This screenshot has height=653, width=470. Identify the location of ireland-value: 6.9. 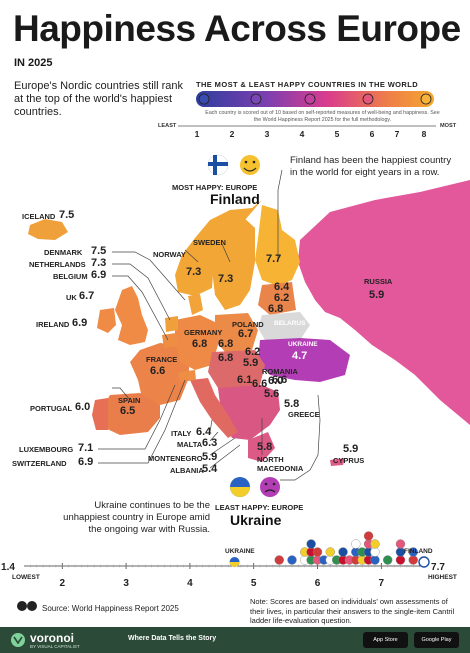
(80, 323).